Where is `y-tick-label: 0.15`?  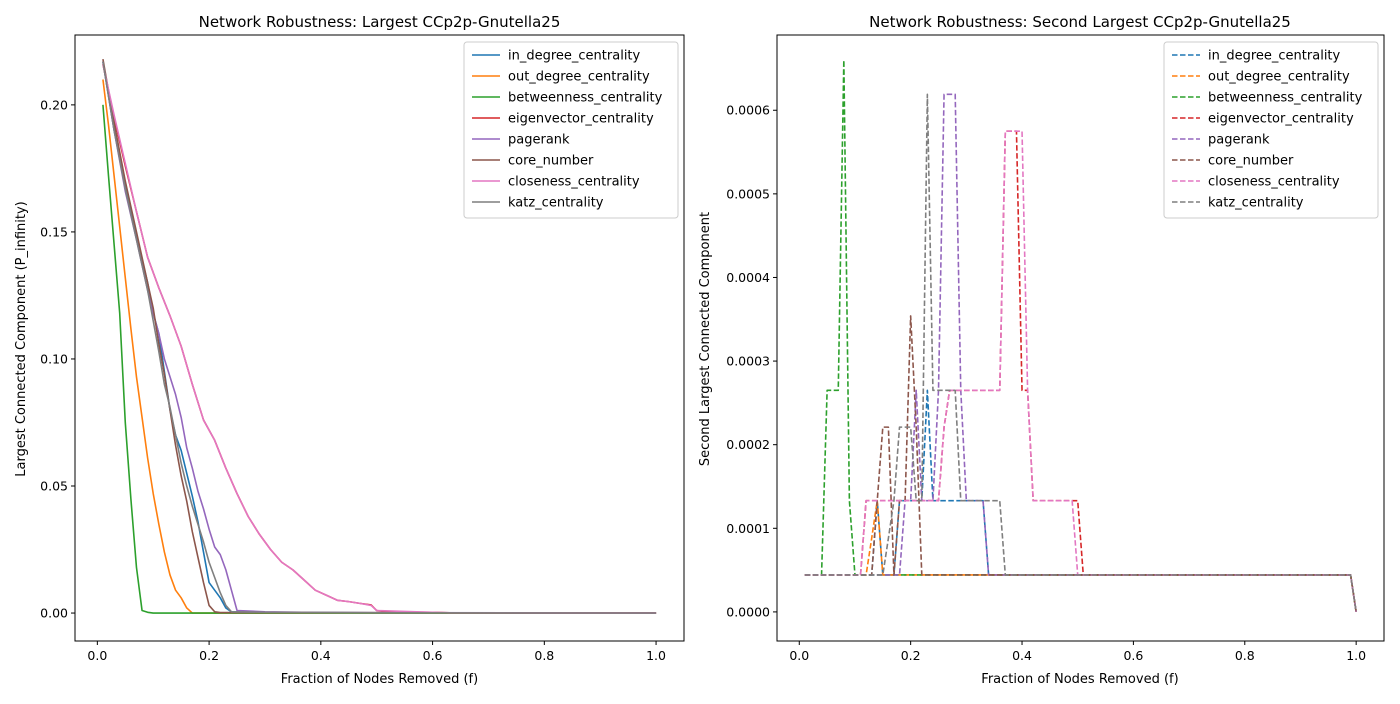
y-tick-label: 0.15 is located at coordinates (54, 231).